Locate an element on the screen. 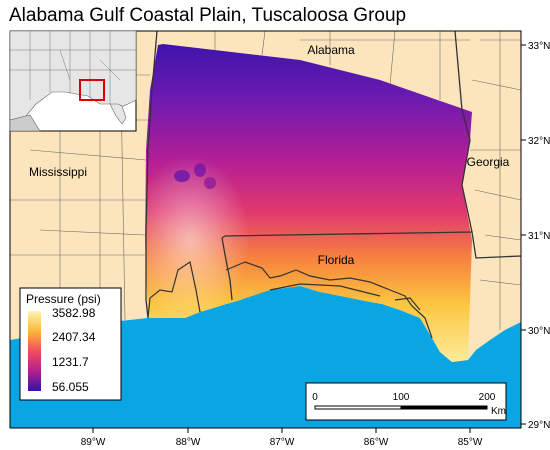  inset-study-area-box is located at coordinates (92, 90).